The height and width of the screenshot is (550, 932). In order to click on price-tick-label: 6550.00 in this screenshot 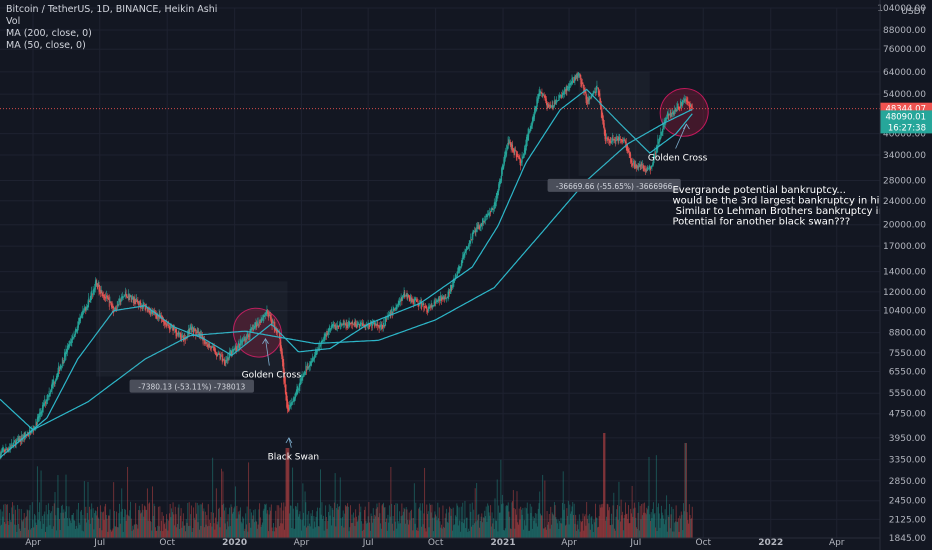, I will do `click(907, 372)`.